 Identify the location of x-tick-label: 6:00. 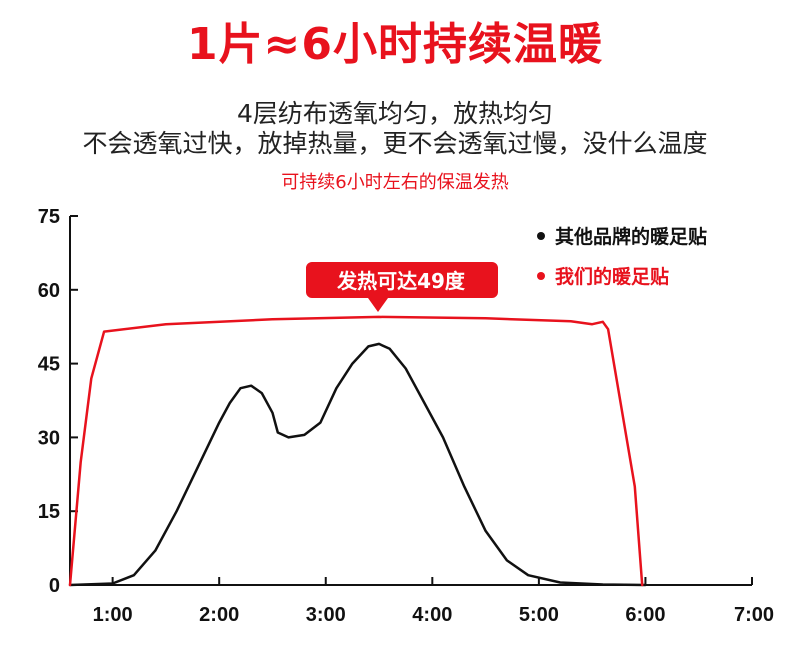
(645, 615).